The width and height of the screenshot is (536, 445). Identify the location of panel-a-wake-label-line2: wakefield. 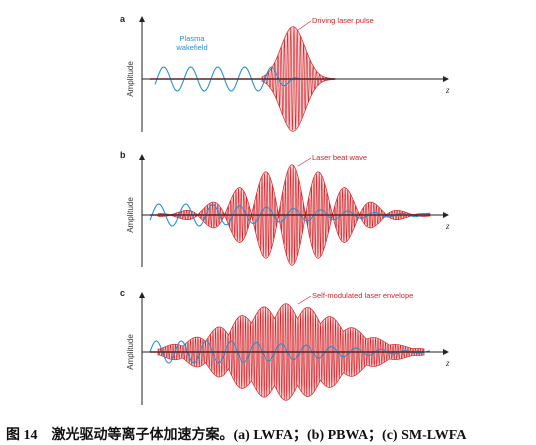
(191, 47).